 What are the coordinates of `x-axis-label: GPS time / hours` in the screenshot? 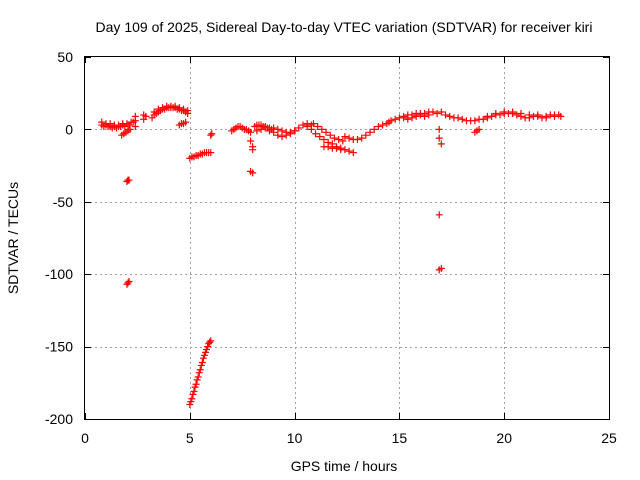 It's located at (344, 466).